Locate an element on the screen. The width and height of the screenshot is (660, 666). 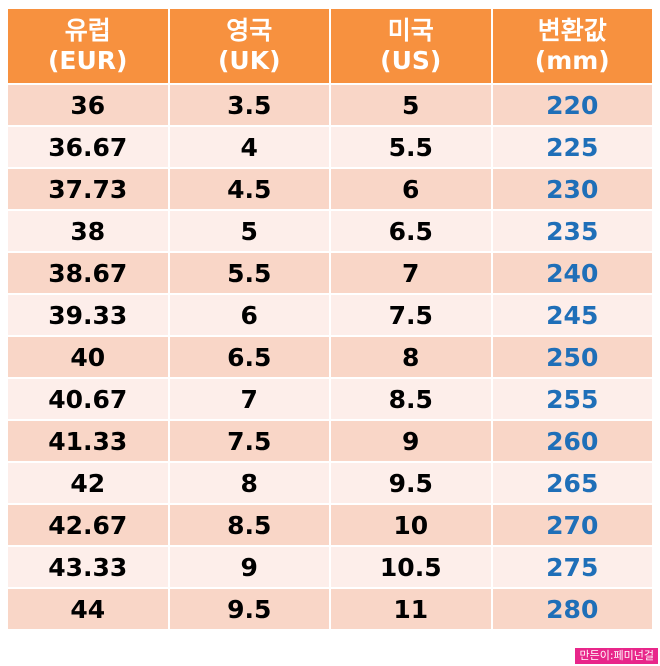
table-row: 37.73 4.5 6 230 is located at coordinates (330, 189).